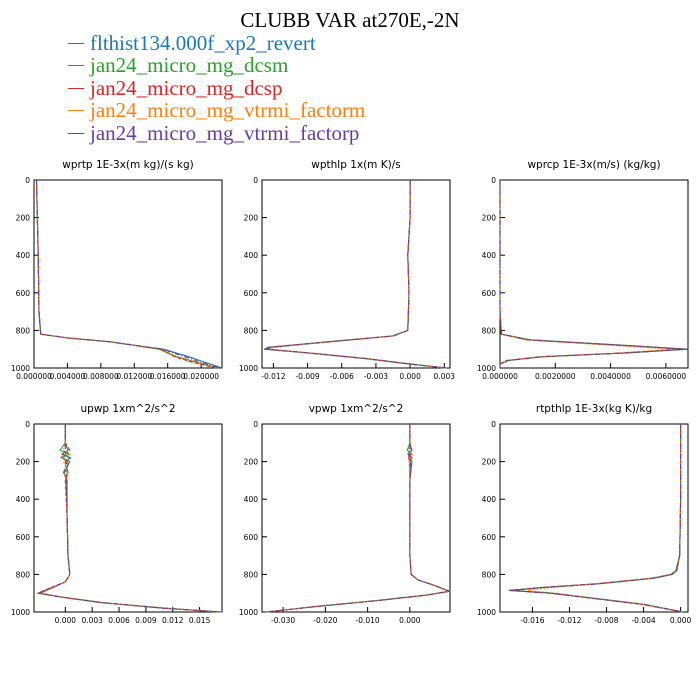  I want to click on legend-label-2: jan24_micro_mg_dcsm, so click(189, 65).